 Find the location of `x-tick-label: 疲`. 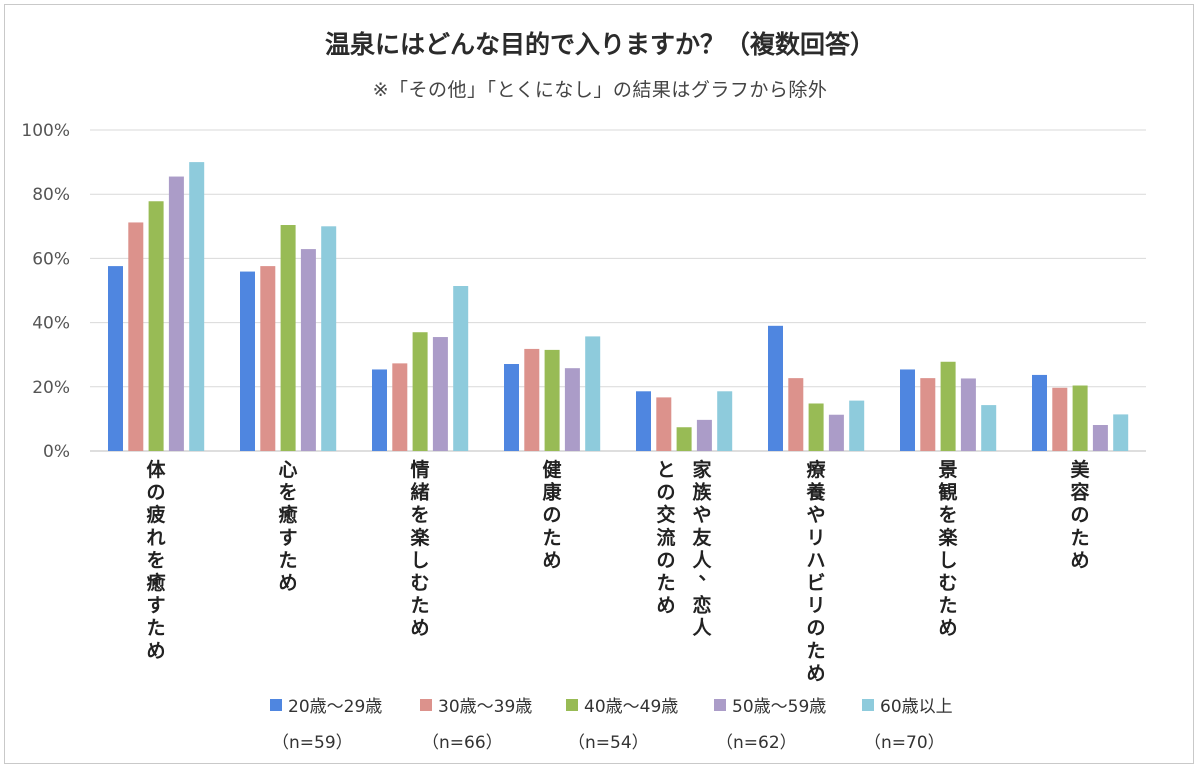

x-tick-label: 疲 is located at coordinates (155, 514).